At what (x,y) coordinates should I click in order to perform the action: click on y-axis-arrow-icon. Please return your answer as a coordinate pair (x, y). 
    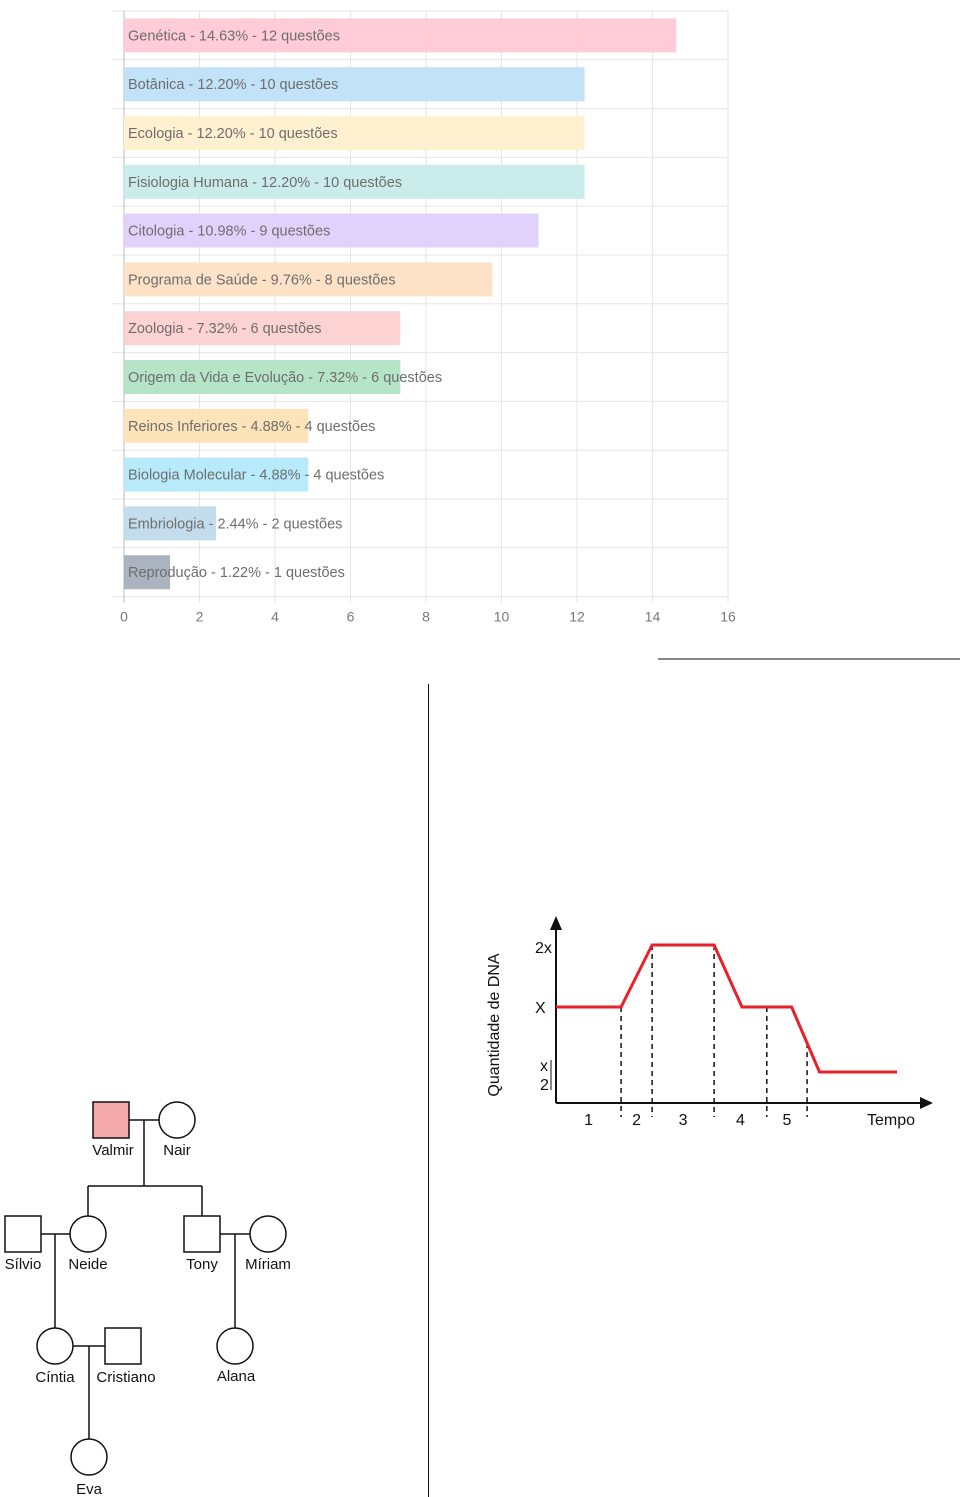
    Looking at the image, I should click on (556, 923).